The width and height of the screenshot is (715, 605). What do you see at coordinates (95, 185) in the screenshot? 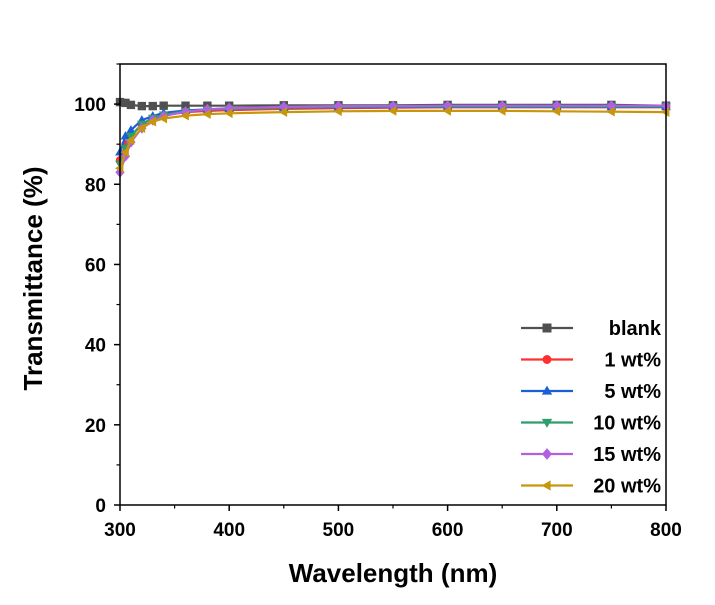
I see `y-tick-label: 80` at bounding box center [95, 185].